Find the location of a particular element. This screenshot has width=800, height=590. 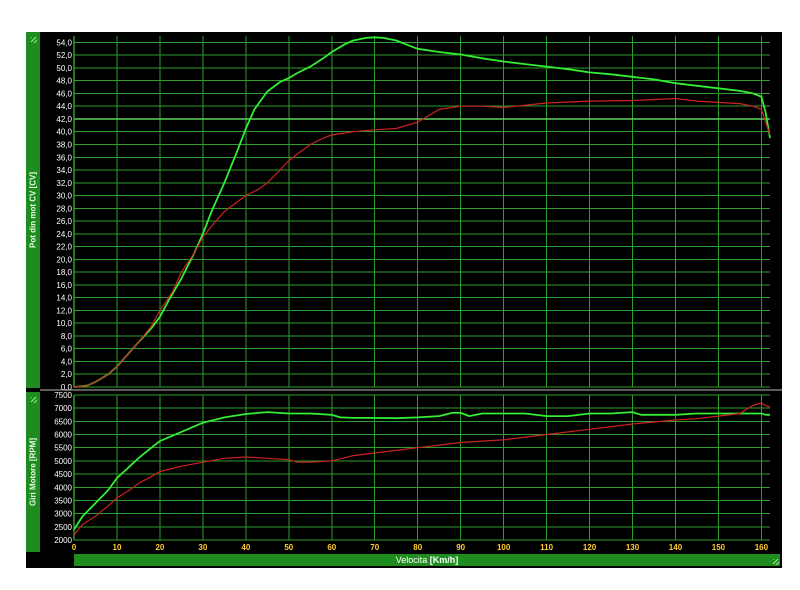

x-tick-label: 130 is located at coordinates (633, 547).